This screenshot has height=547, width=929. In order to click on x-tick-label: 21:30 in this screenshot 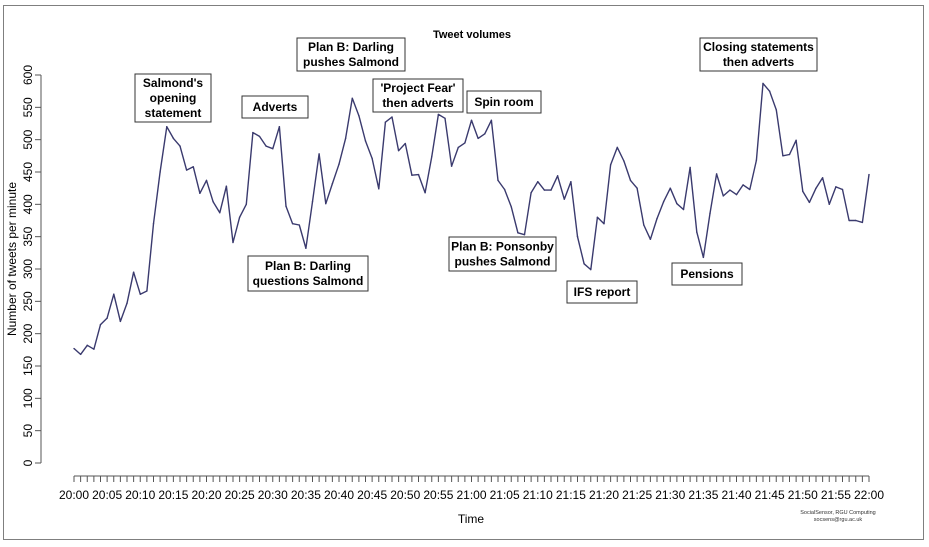, I will do `click(670, 495)`.